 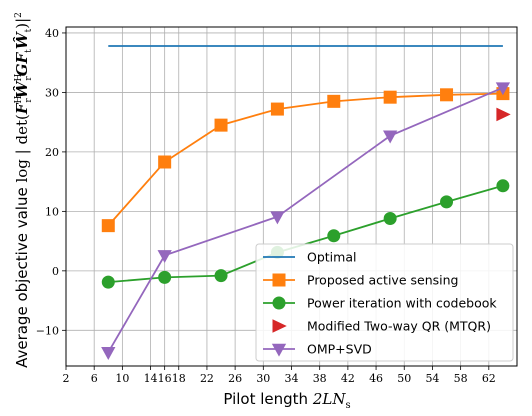 I want to click on series-modified-two-way-qr-mtqr, so click(x=503, y=114).